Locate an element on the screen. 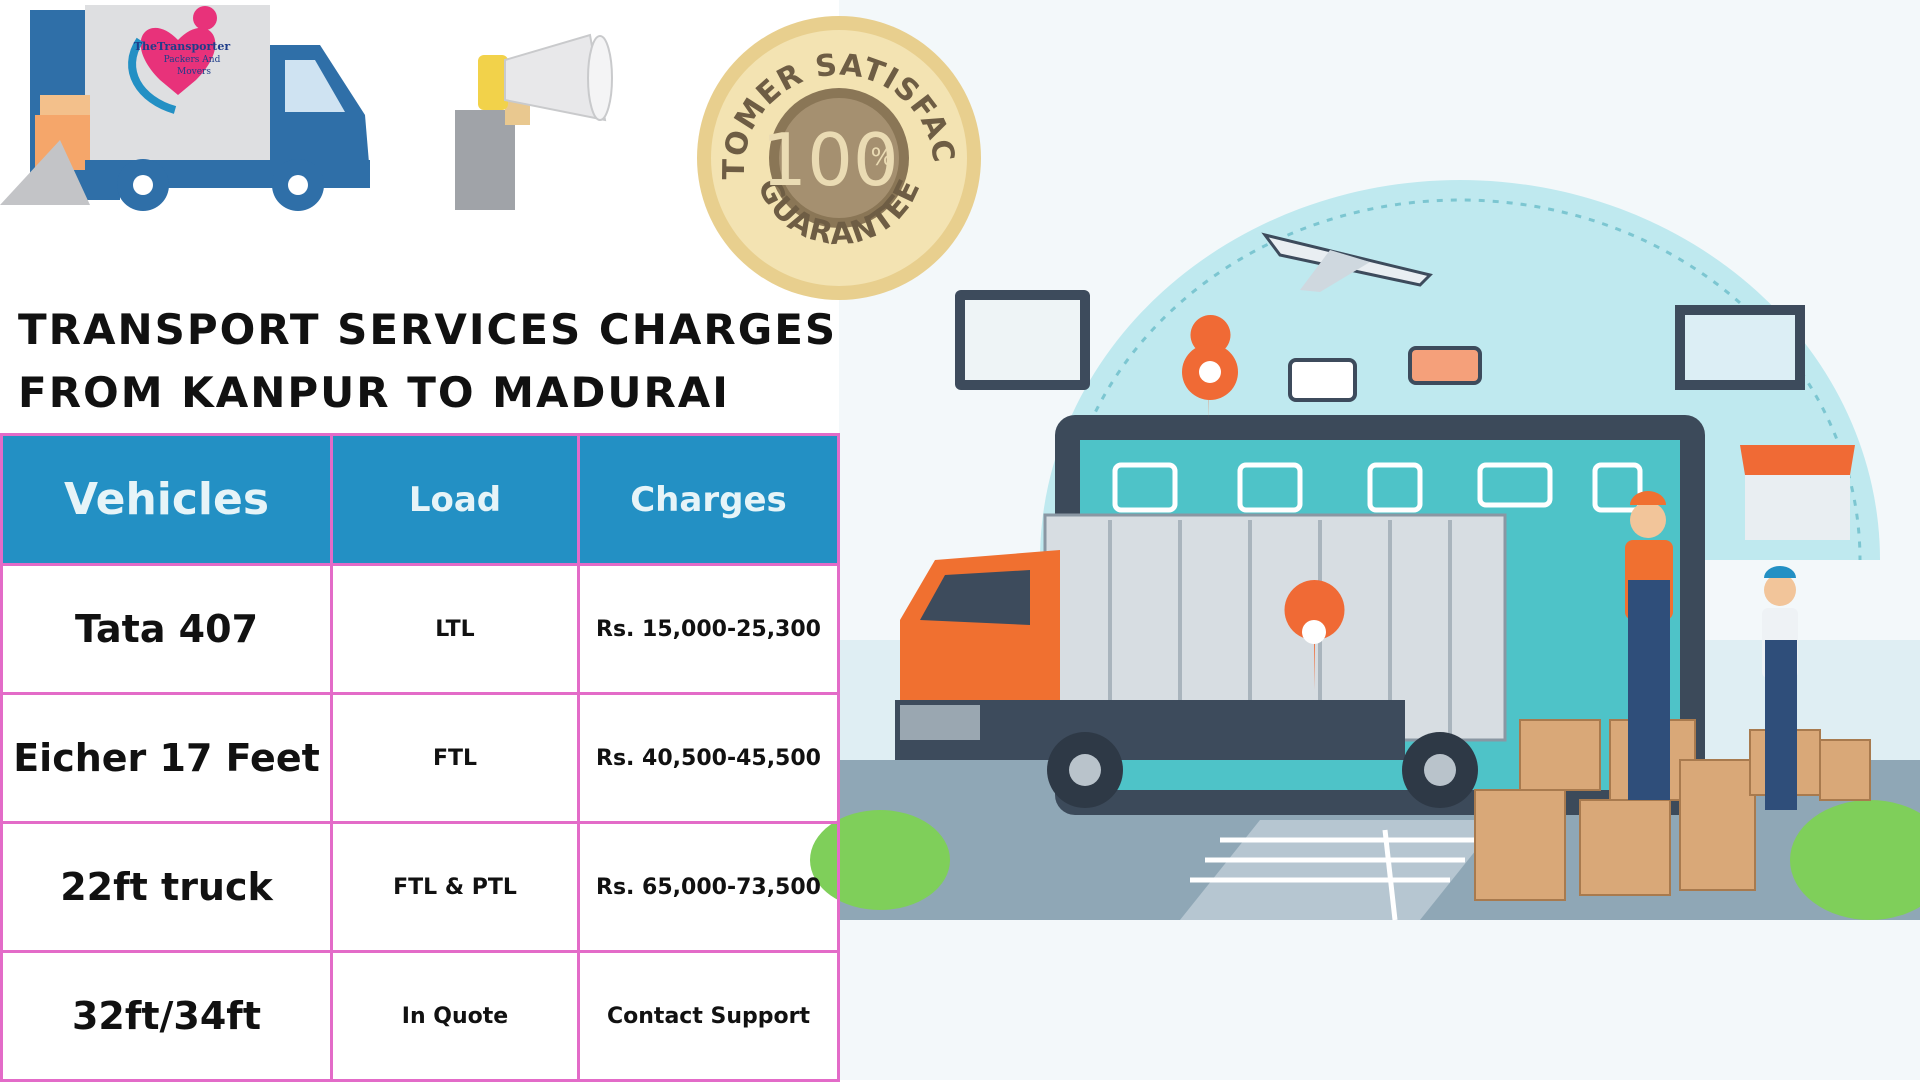 This screenshot has width=1920, height=1082. table-cell: LTL is located at coordinates (455, 629).